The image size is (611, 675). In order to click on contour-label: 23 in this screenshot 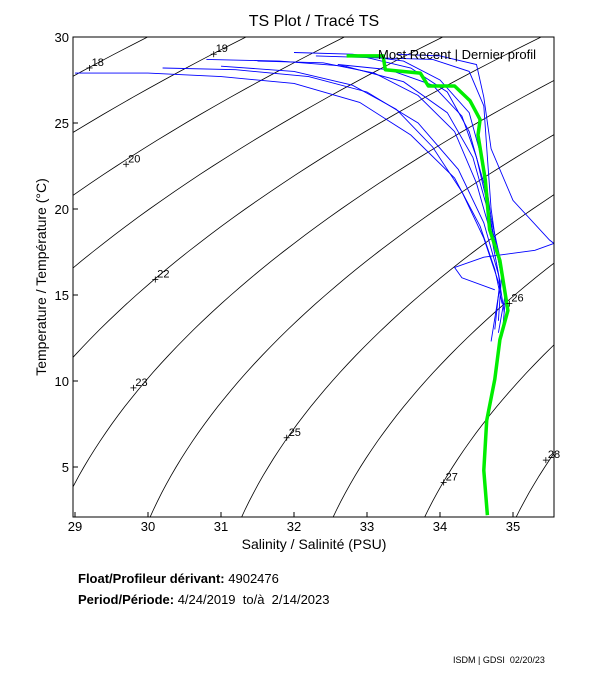, I will do `click(141, 383)`.